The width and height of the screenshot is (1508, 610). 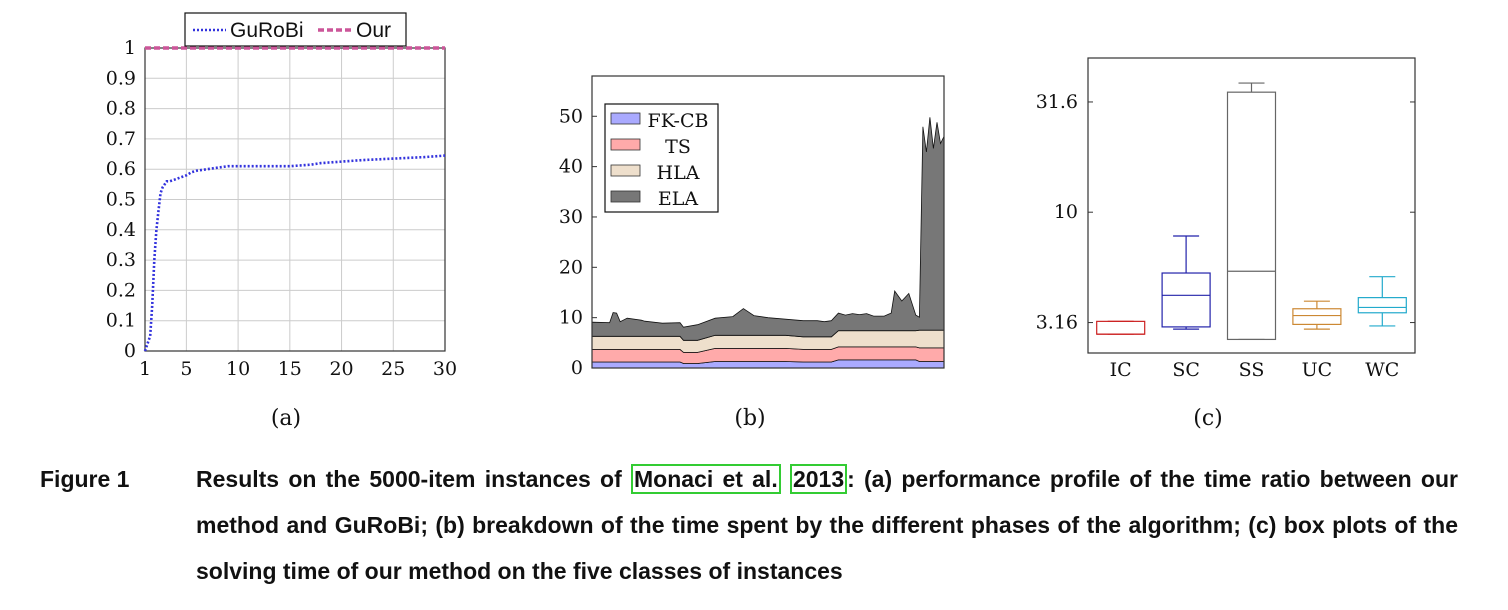 What do you see at coordinates (121, 169) in the screenshot?
I see `y-tick-label: 0.6` at bounding box center [121, 169].